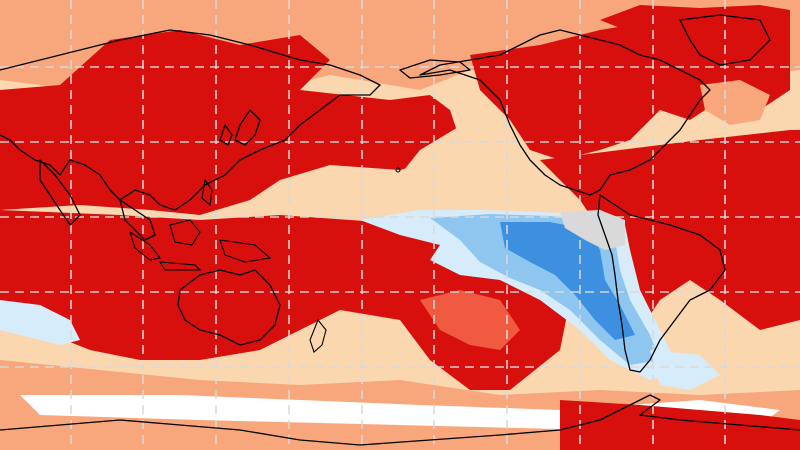 The width and height of the screenshot is (800, 450). Describe the element at coordinates (247, 127) in the screenshot. I see `japan-coastline` at that location.